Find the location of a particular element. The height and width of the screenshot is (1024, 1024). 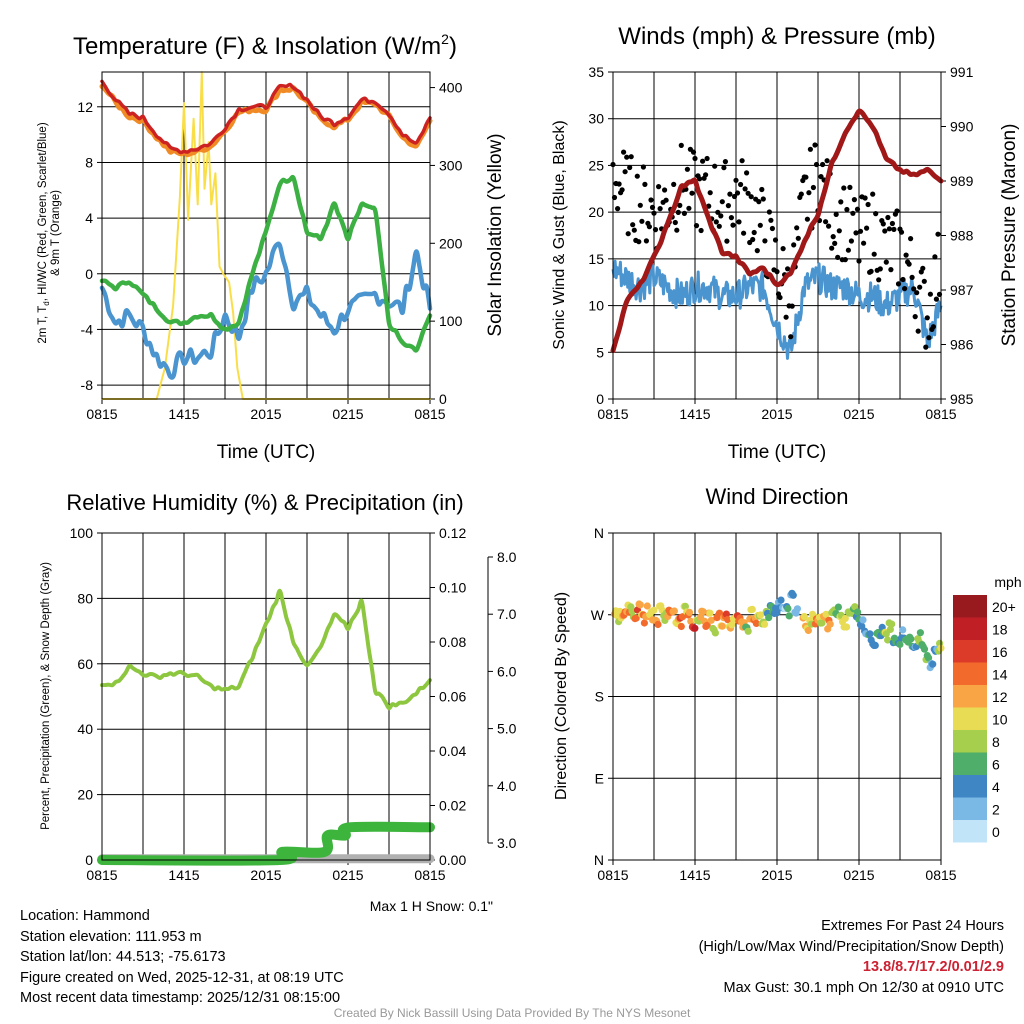

winds-y2-tick-label: 991 is located at coordinates (962, 72).